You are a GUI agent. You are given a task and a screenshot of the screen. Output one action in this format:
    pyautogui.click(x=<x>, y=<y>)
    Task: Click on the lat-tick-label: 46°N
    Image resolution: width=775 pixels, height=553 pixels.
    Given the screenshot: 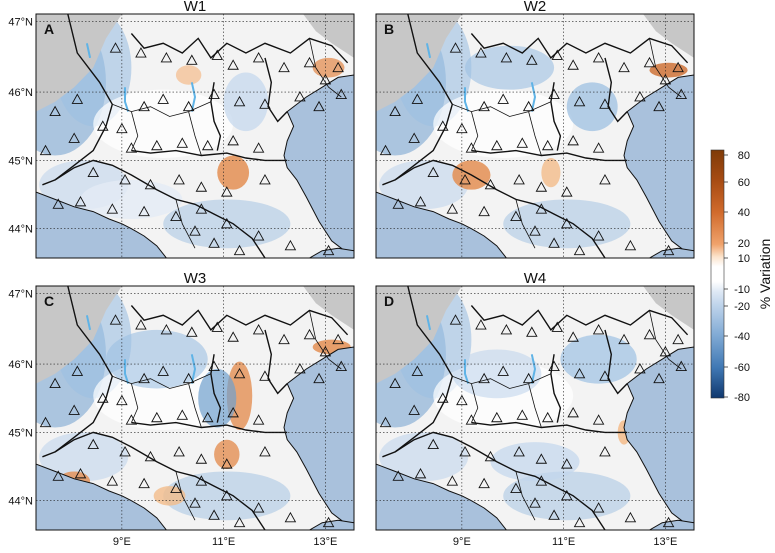 What is the action you would take?
    pyautogui.click(x=20, y=365)
    